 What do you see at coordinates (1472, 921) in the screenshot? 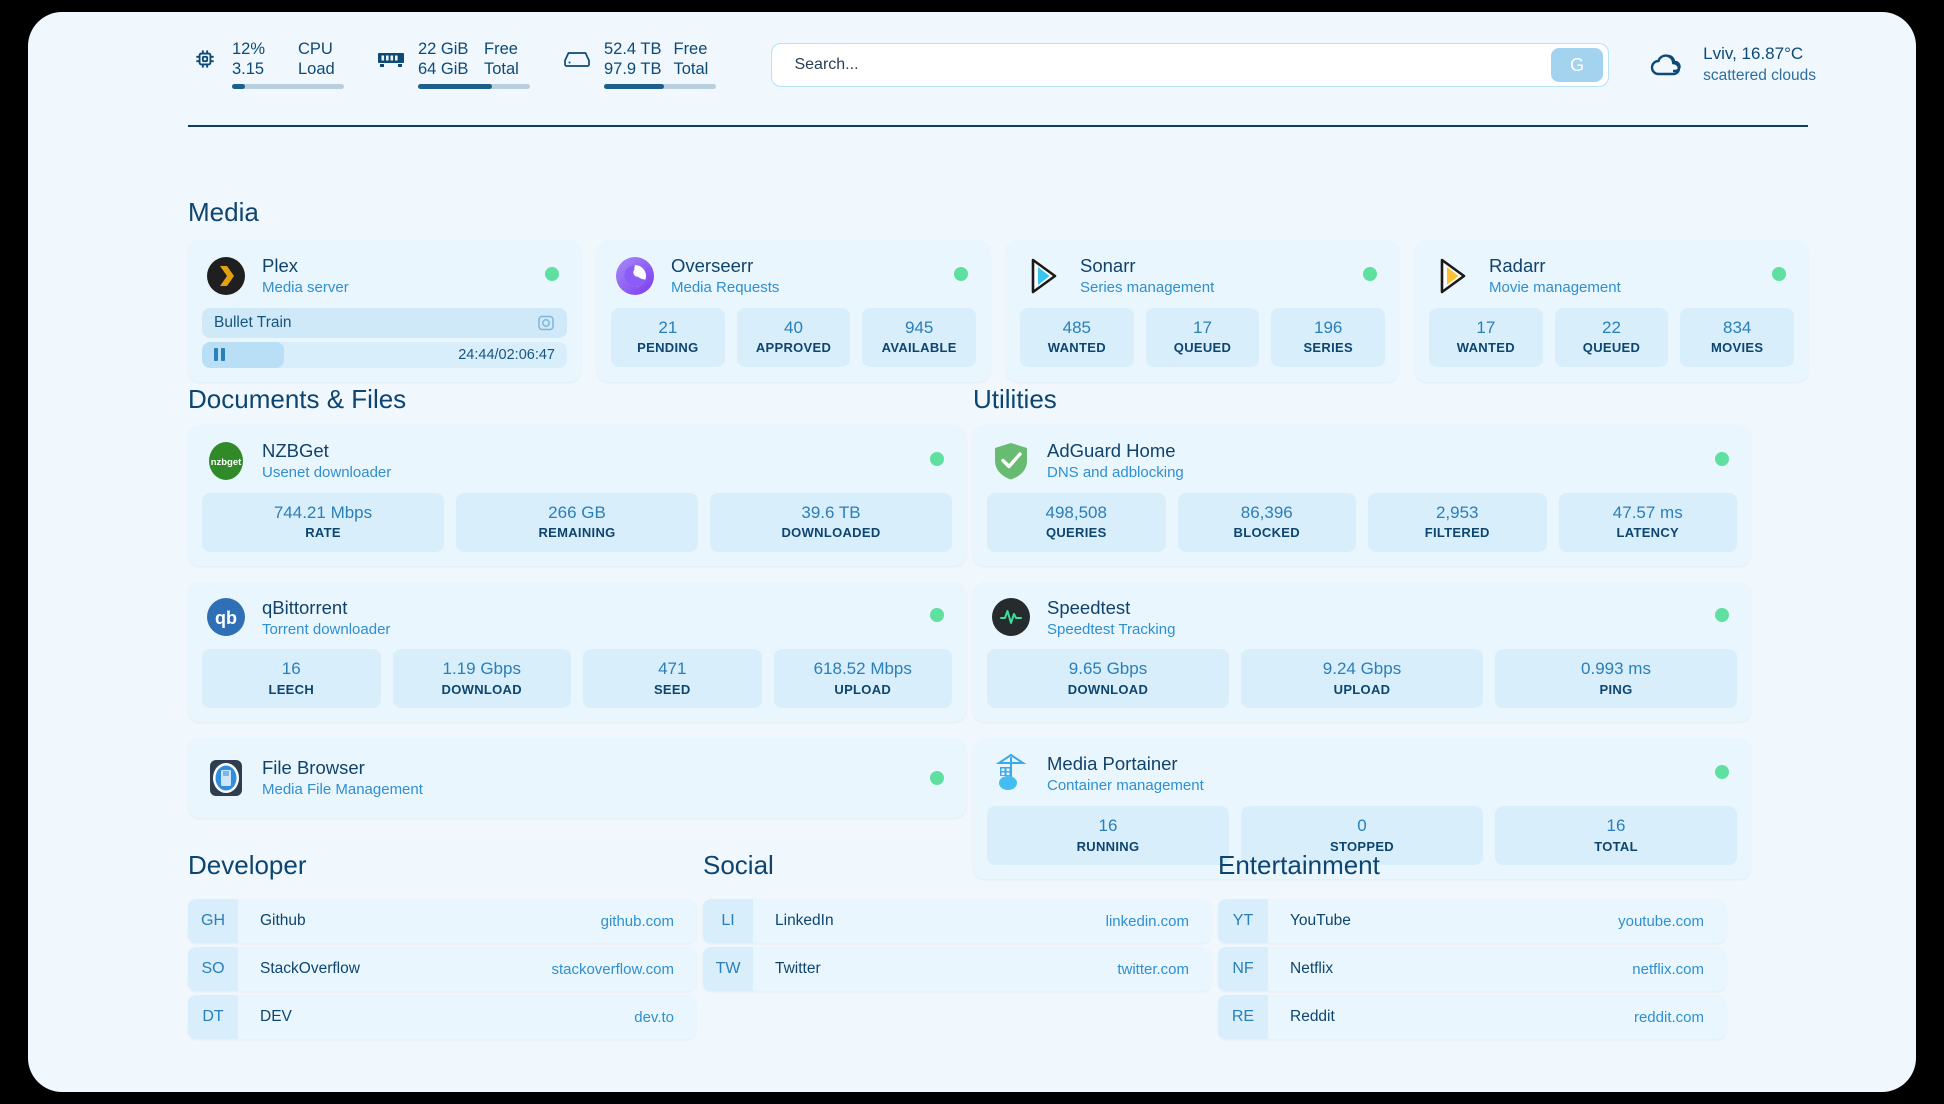
I see `bookmark-item-youtube: YT YouTube youtube.com` at bounding box center [1472, 921].